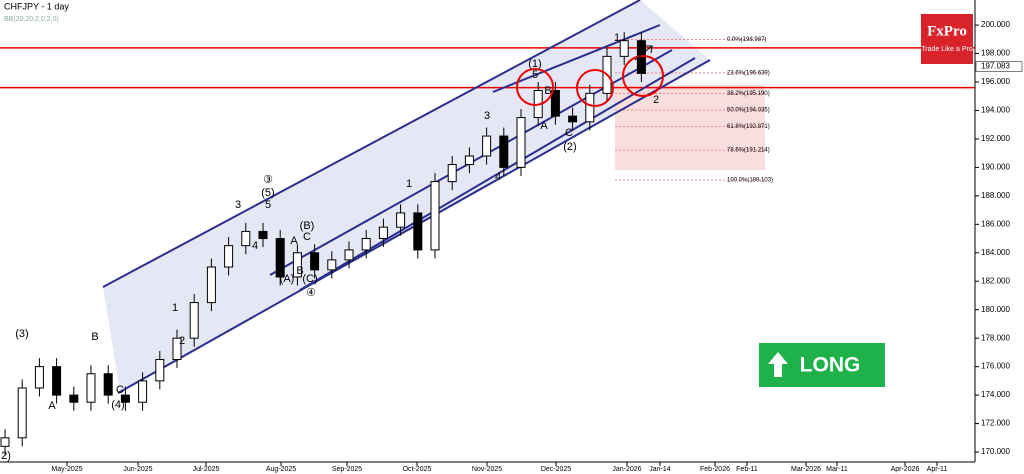 This screenshot has height=474, width=1024. I want to click on wave-label: (C), so click(309, 279).